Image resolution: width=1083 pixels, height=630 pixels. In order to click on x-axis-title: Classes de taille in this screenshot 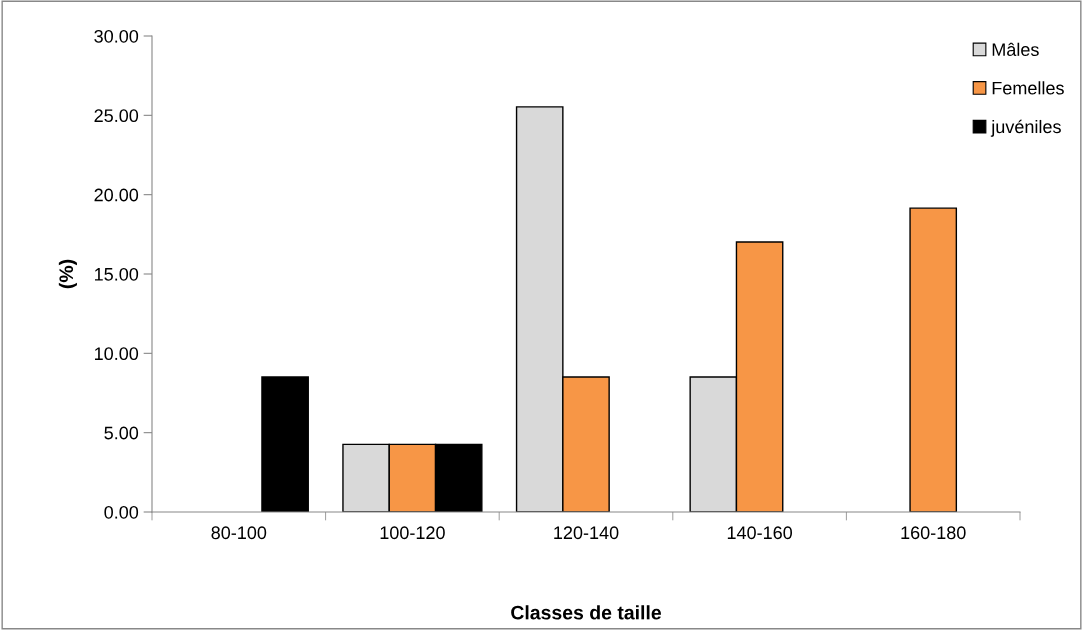, I will do `click(586, 612)`.